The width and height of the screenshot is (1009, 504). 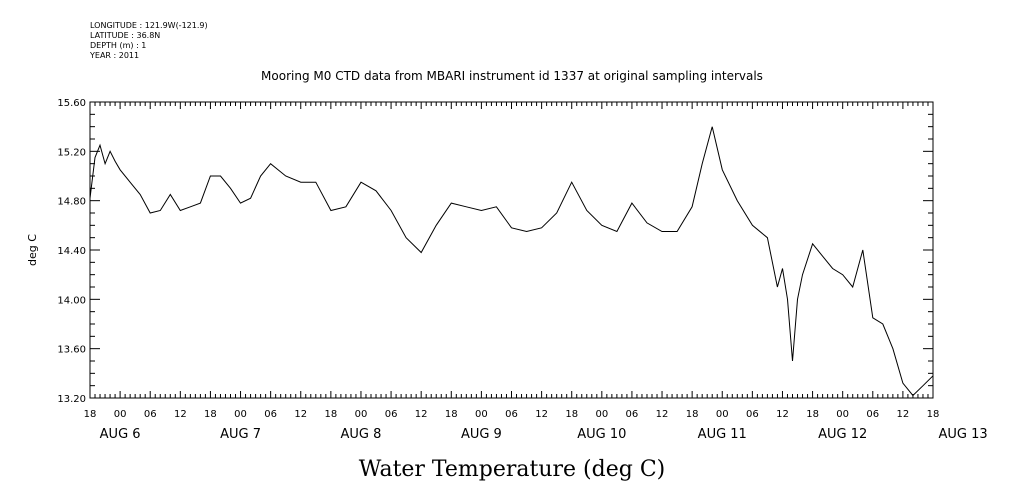 What do you see at coordinates (149, 25) in the screenshot?
I see `longitude-text: LONGITUDE : 121.9W(-121.9)` at bounding box center [149, 25].